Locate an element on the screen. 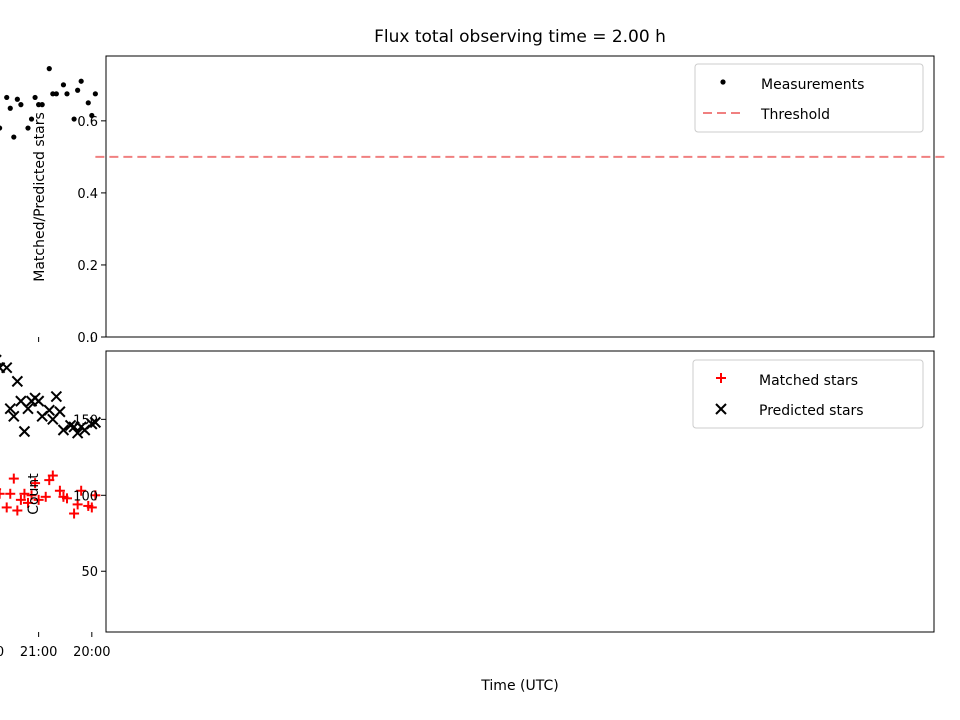  y-tick-label: 0.4 is located at coordinates (87, 194).